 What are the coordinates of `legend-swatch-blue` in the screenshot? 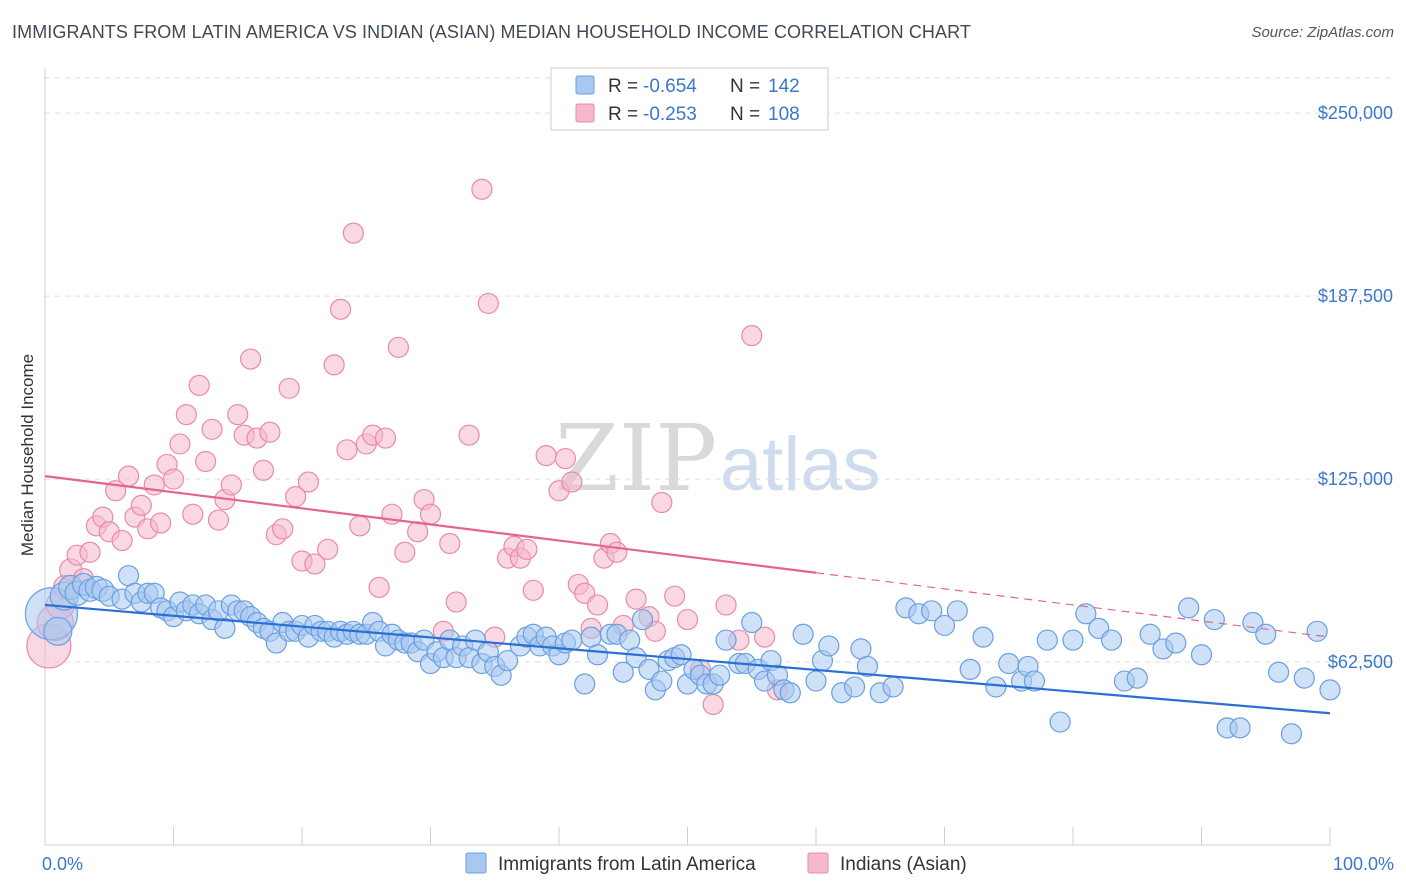 It's located at (585, 85).